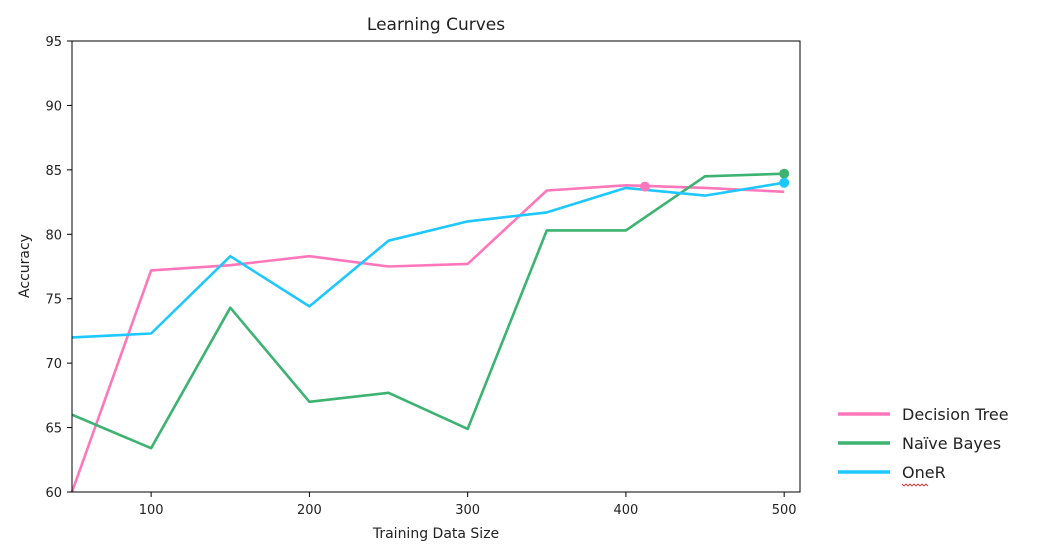 Image resolution: width=1040 pixels, height=558 pixels. What do you see at coordinates (58, 268) in the screenshot?
I see `y-axis-ticks: 60 65 70 75 80 85 90 95` at bounding box center [58, 268].